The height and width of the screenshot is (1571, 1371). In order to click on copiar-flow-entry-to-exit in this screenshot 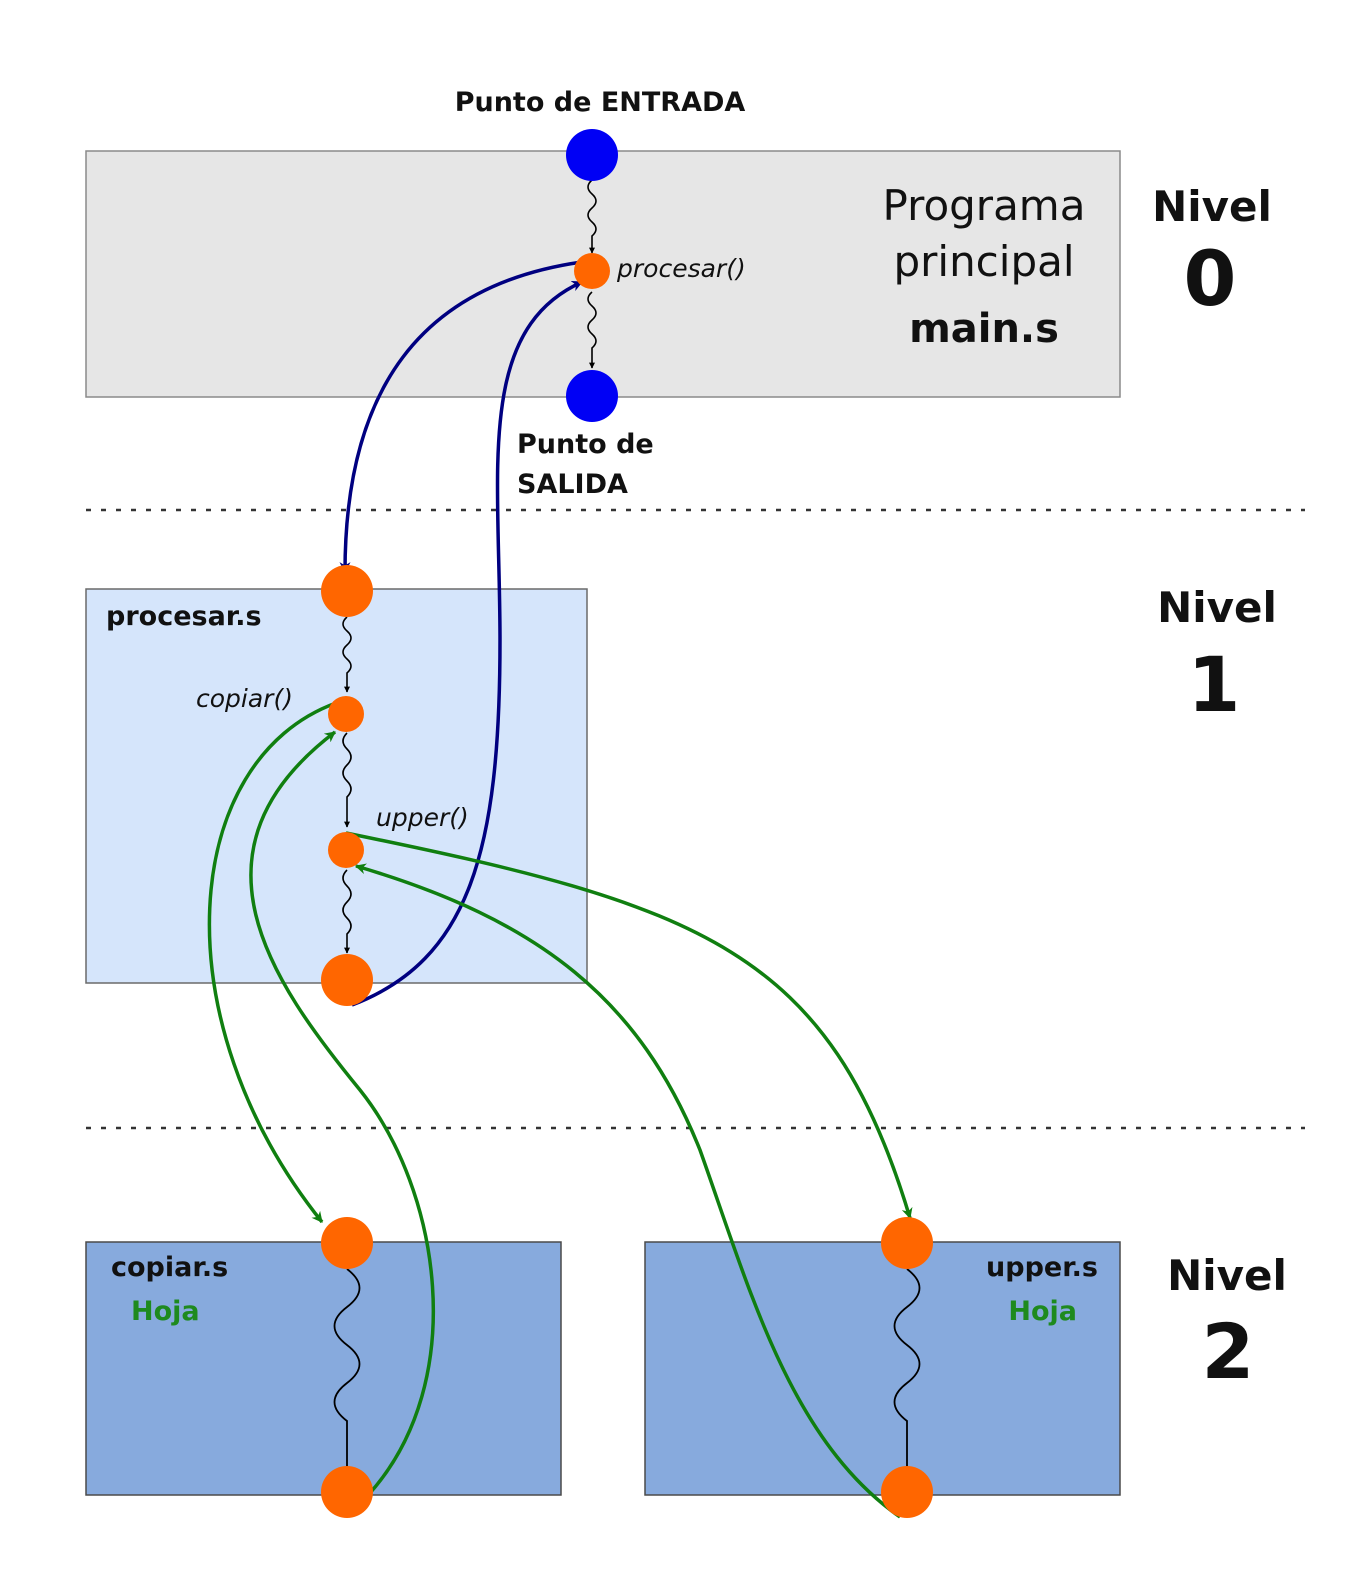, I will do `click(347, 1372)`.